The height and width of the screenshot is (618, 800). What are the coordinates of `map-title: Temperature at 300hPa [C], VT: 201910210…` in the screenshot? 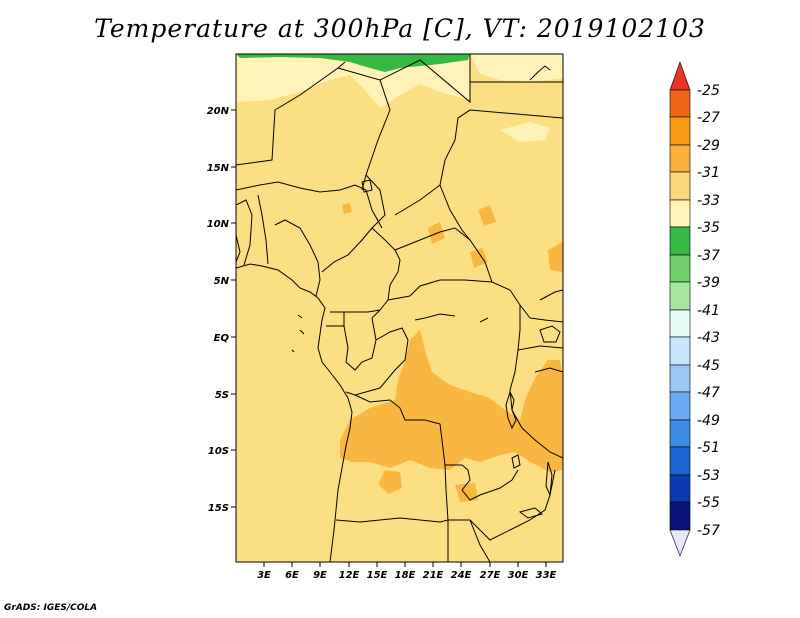 It's located at (400, 28).